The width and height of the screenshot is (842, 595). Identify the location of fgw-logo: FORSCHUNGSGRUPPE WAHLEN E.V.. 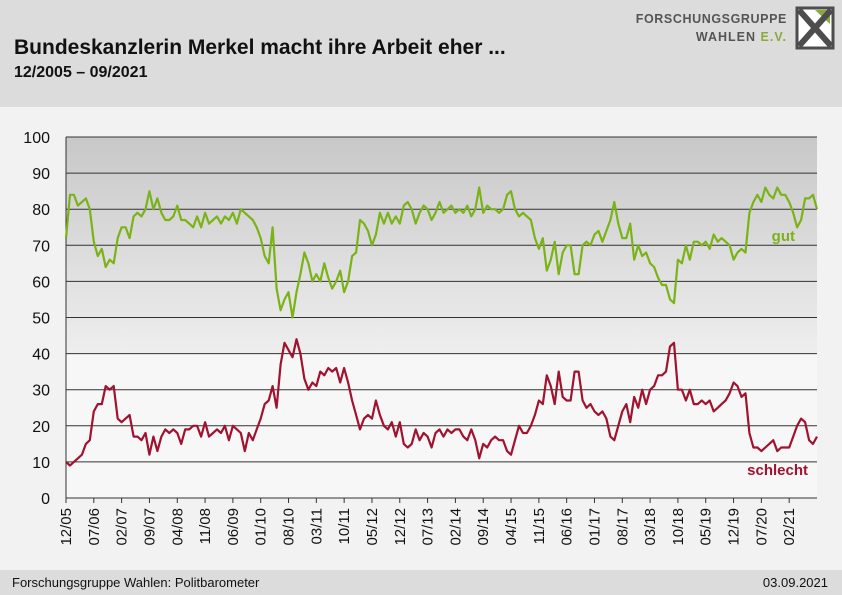
(727, 30).